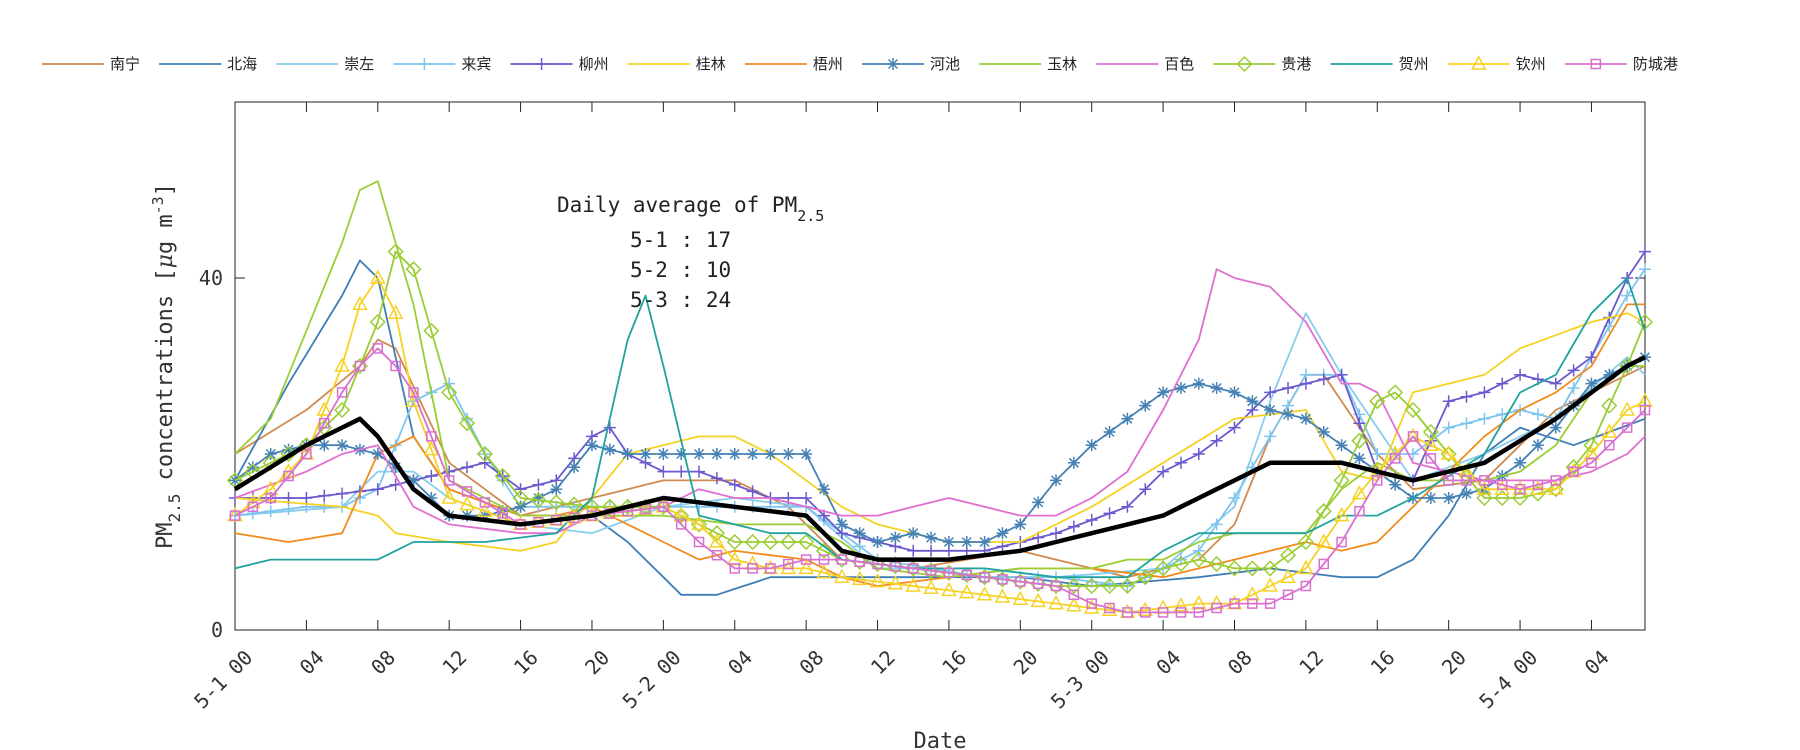 This screenshot has width=1800, height=750. I want to click on x-tick-label: 16, so click(526, 662).